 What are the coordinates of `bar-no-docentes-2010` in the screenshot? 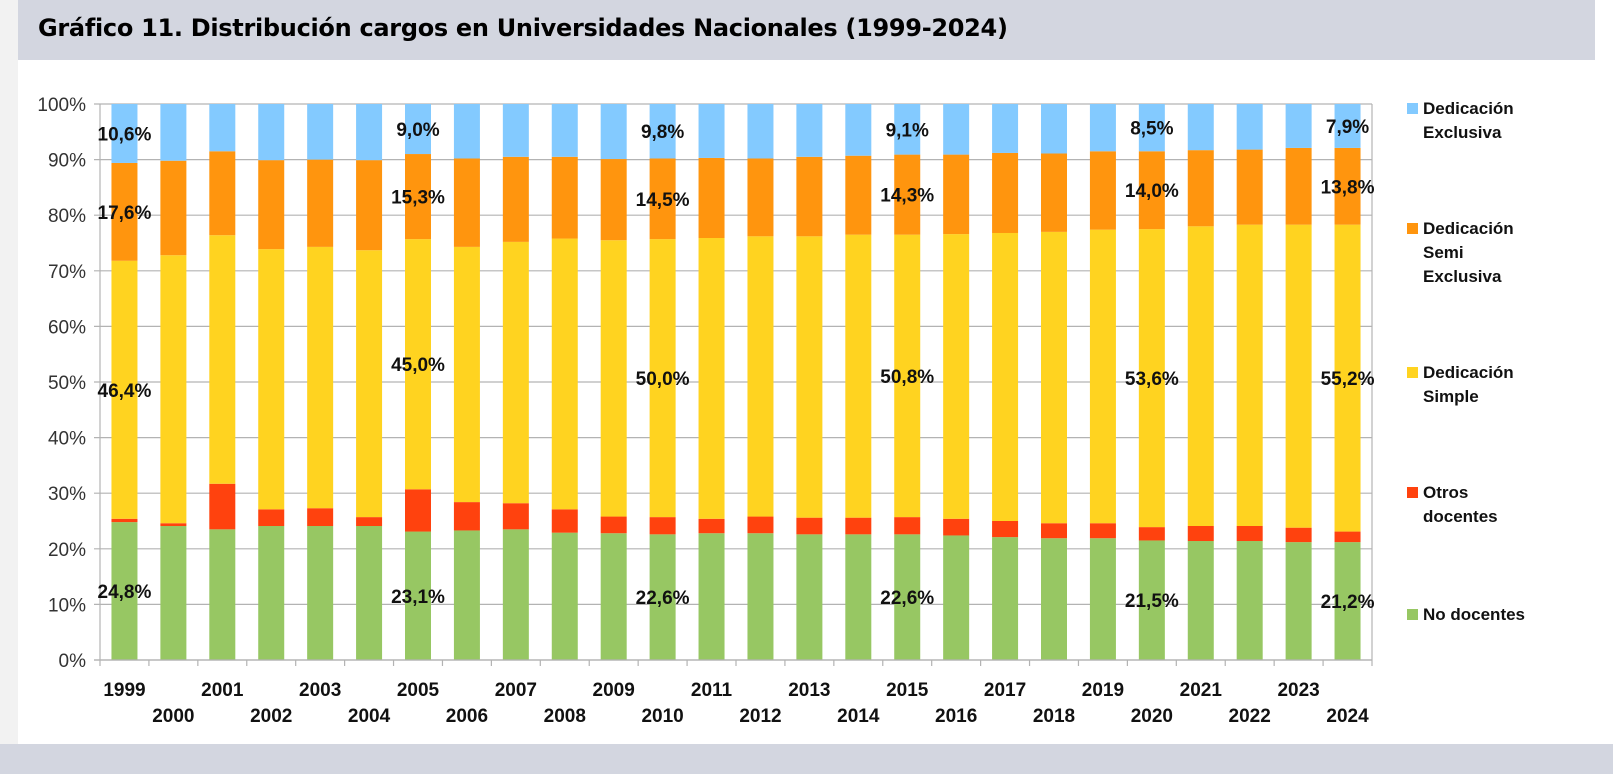 It's located at (662, 597).